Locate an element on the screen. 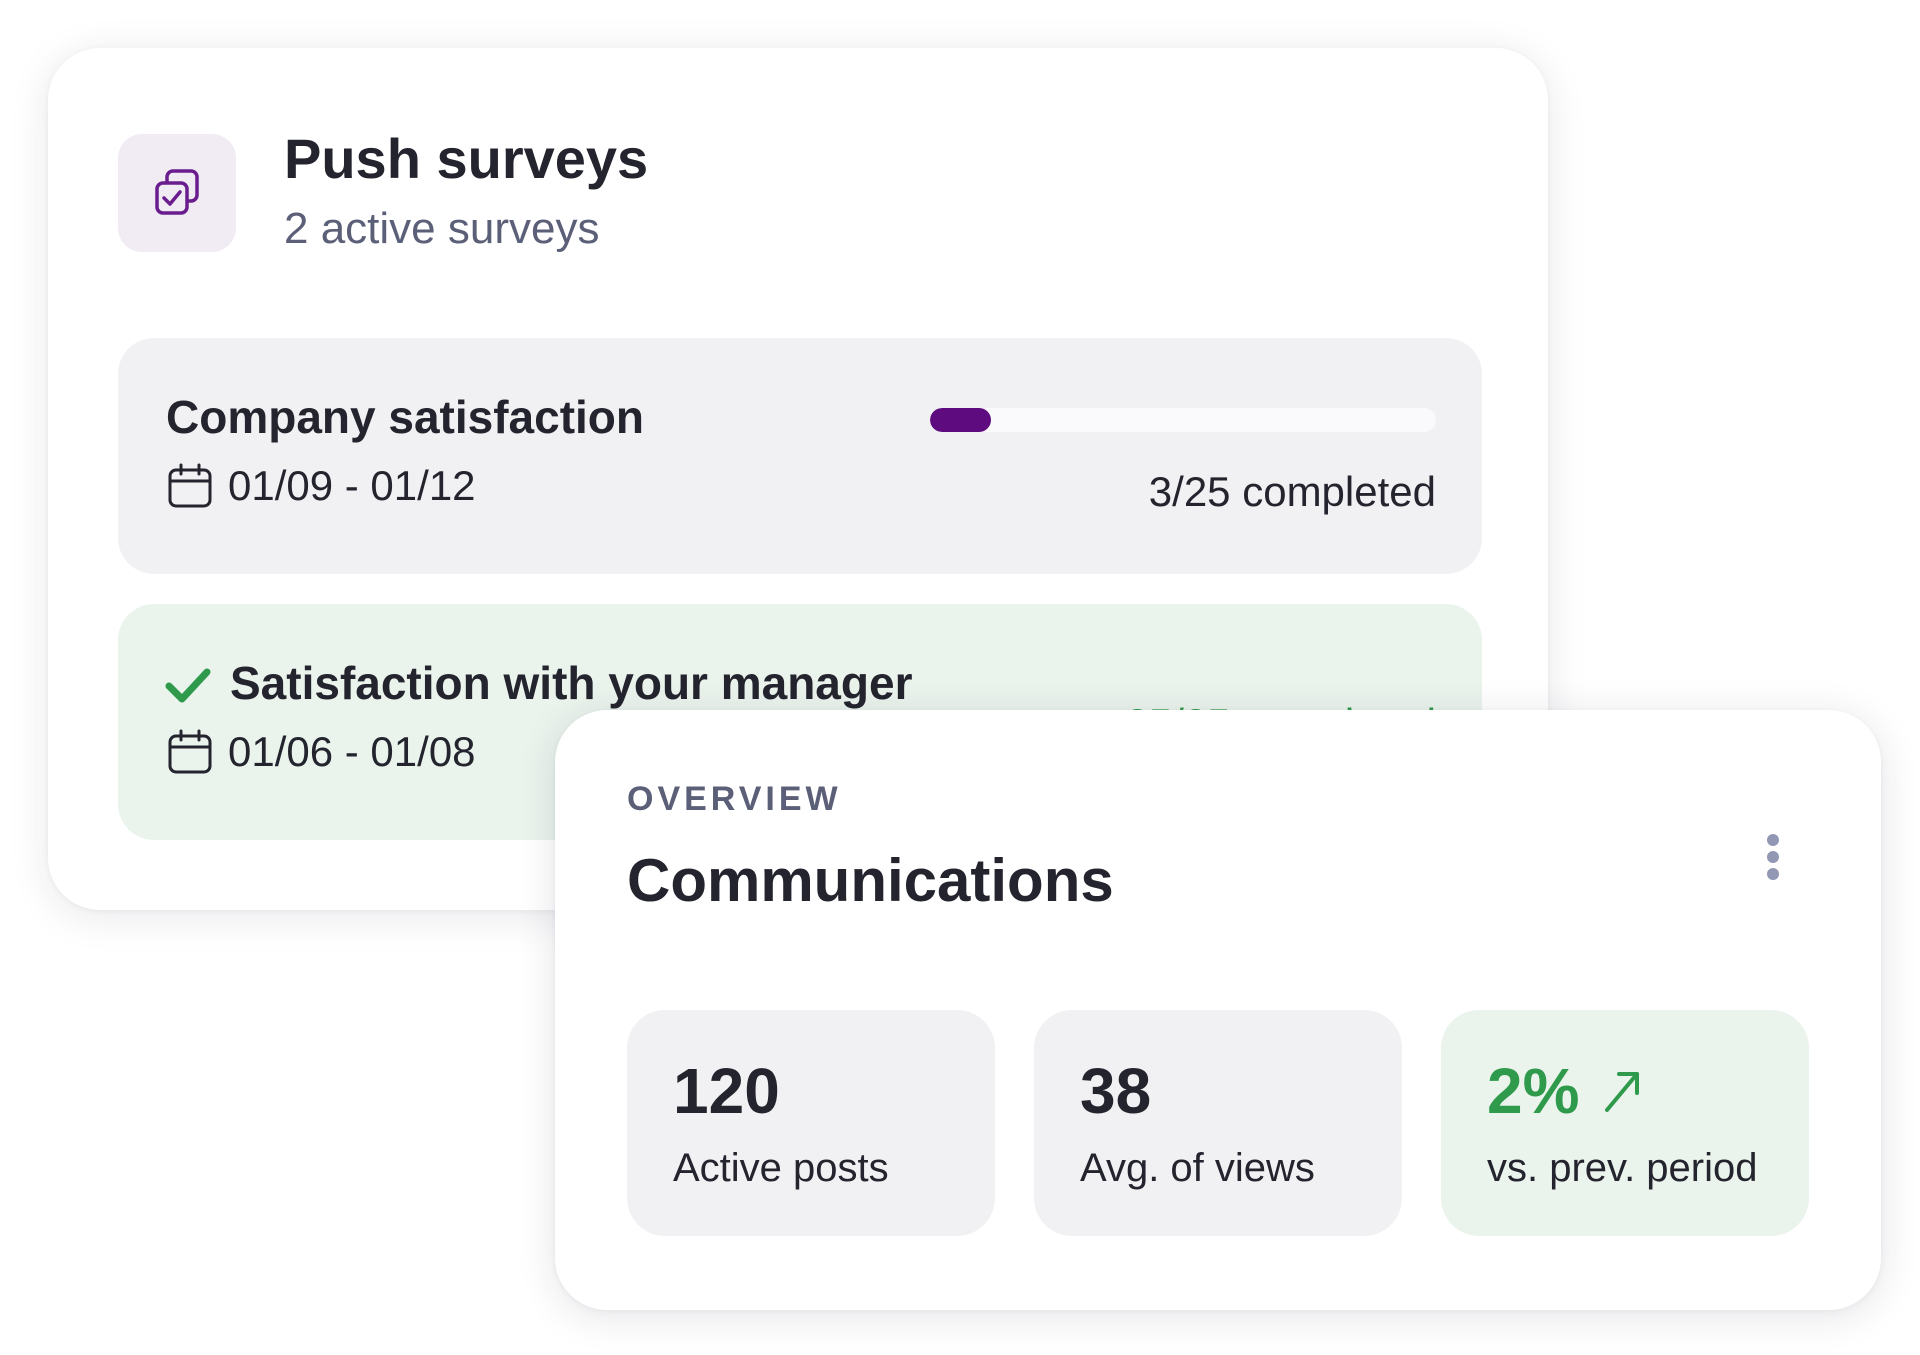 This screenshot has width=1920, height=1355. stat-avg-views: 38 Avg. of views is located at coordinates (1218, 1123).